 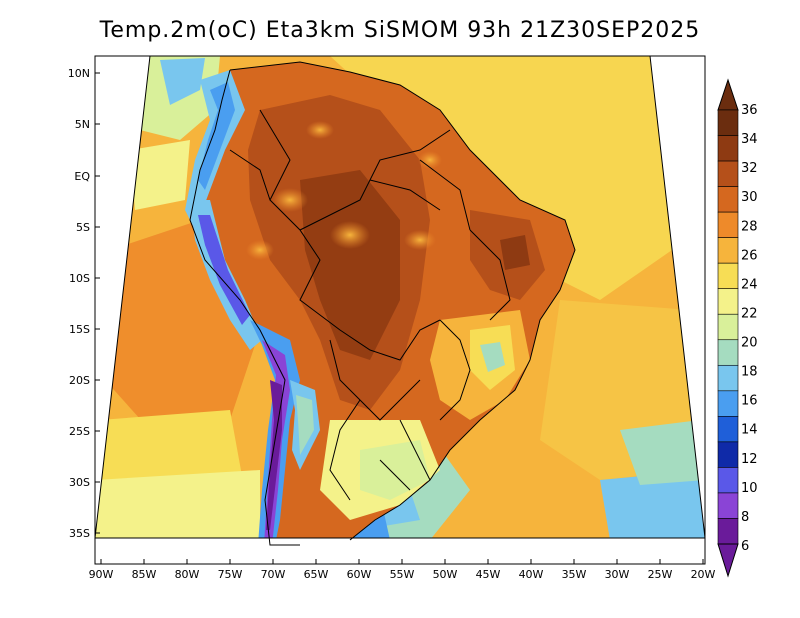 What do you see at coordinates (144, 574) in the screenshot?
I see `lon-label: 85W` at bounding box center [144, 574].